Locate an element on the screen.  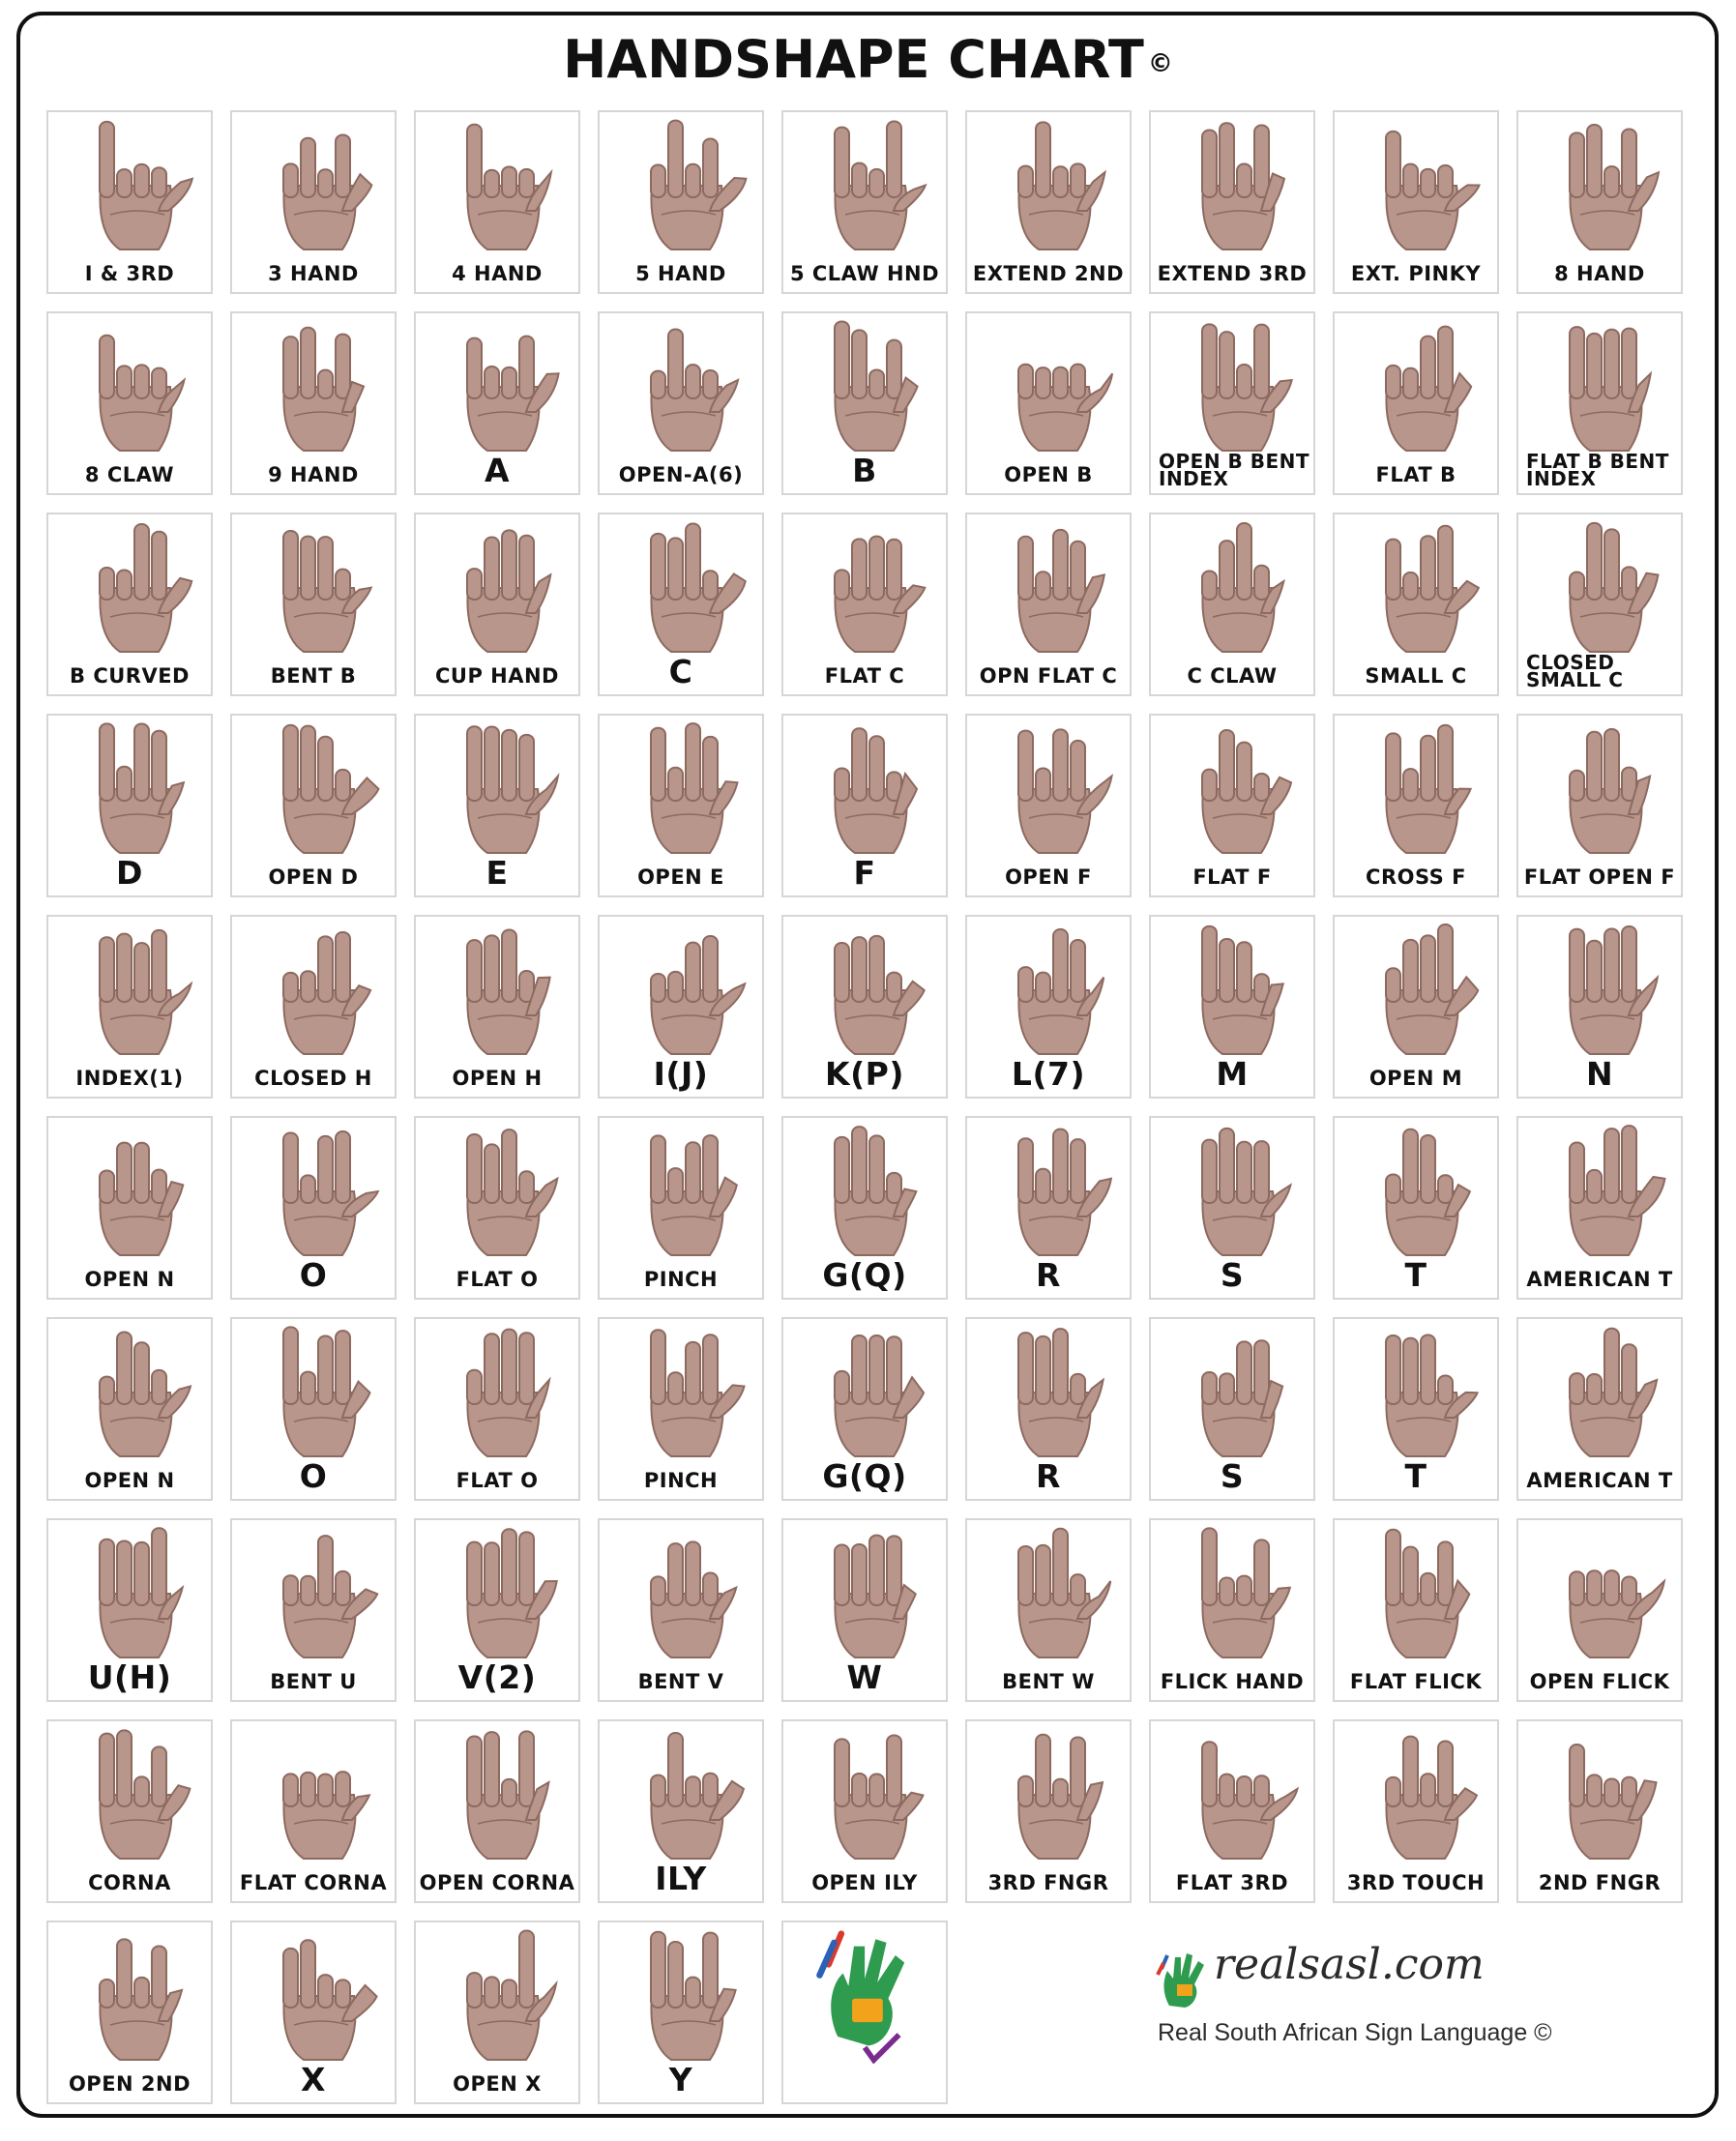
handshape-tile-small-c: SMALL C is located at coordinates (1416, 604).